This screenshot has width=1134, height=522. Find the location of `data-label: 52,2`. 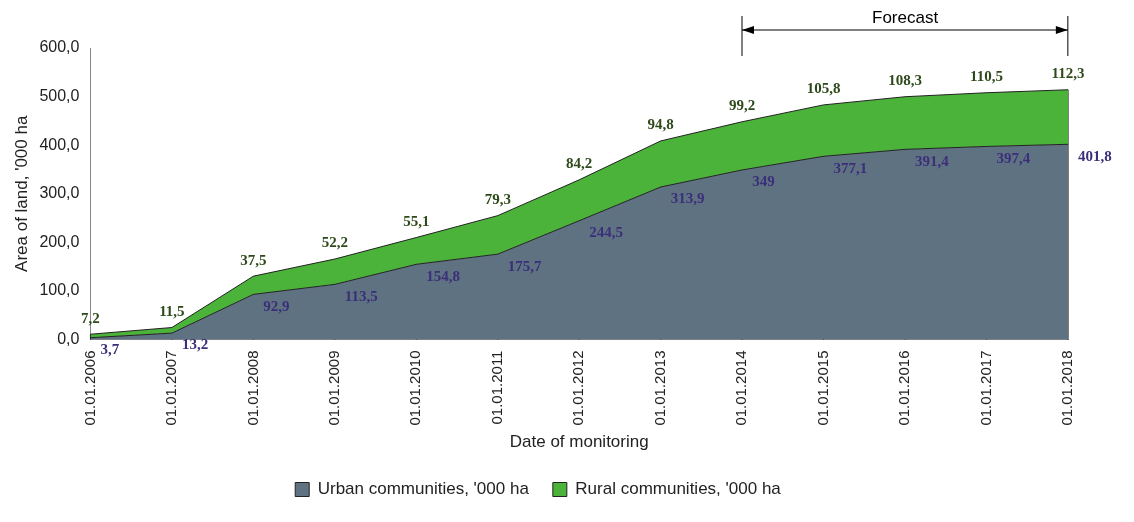

data-label: 52,2 is located at coordinates (334, 242).